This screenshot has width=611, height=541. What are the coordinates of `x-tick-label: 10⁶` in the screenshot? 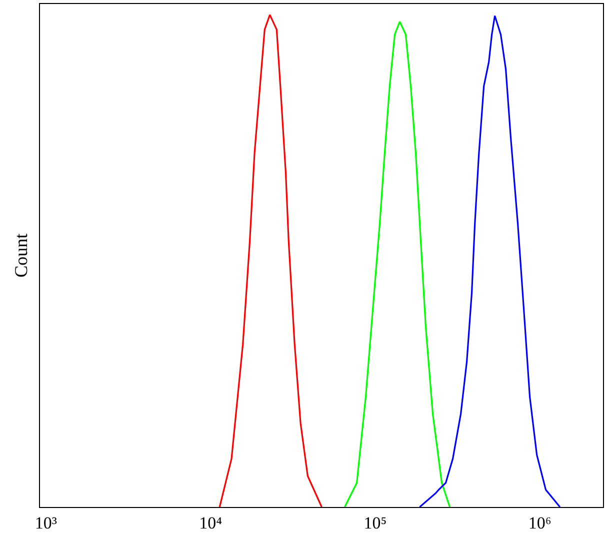 It's located at (540, 523).